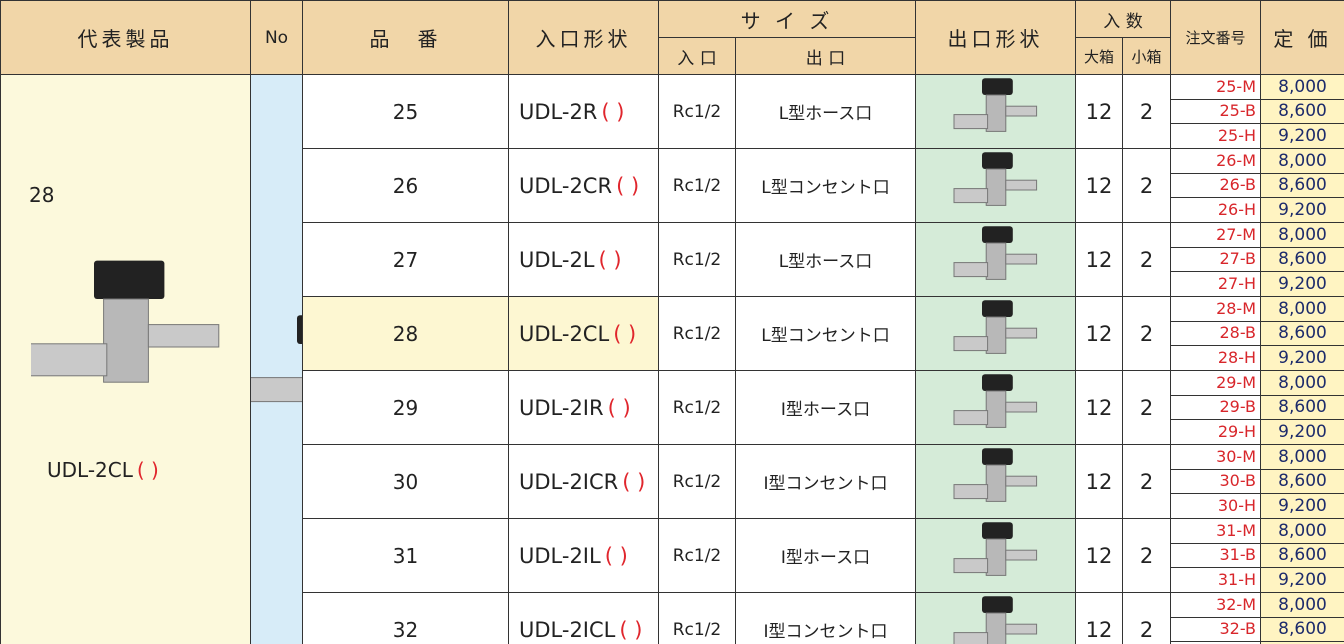 This screenshot has width=1344, height=644. What do you see at coordinates (825, 481) in the screenshot?
I see `outlet-cell: I型コンセント口` at bounding box center [825, 481].